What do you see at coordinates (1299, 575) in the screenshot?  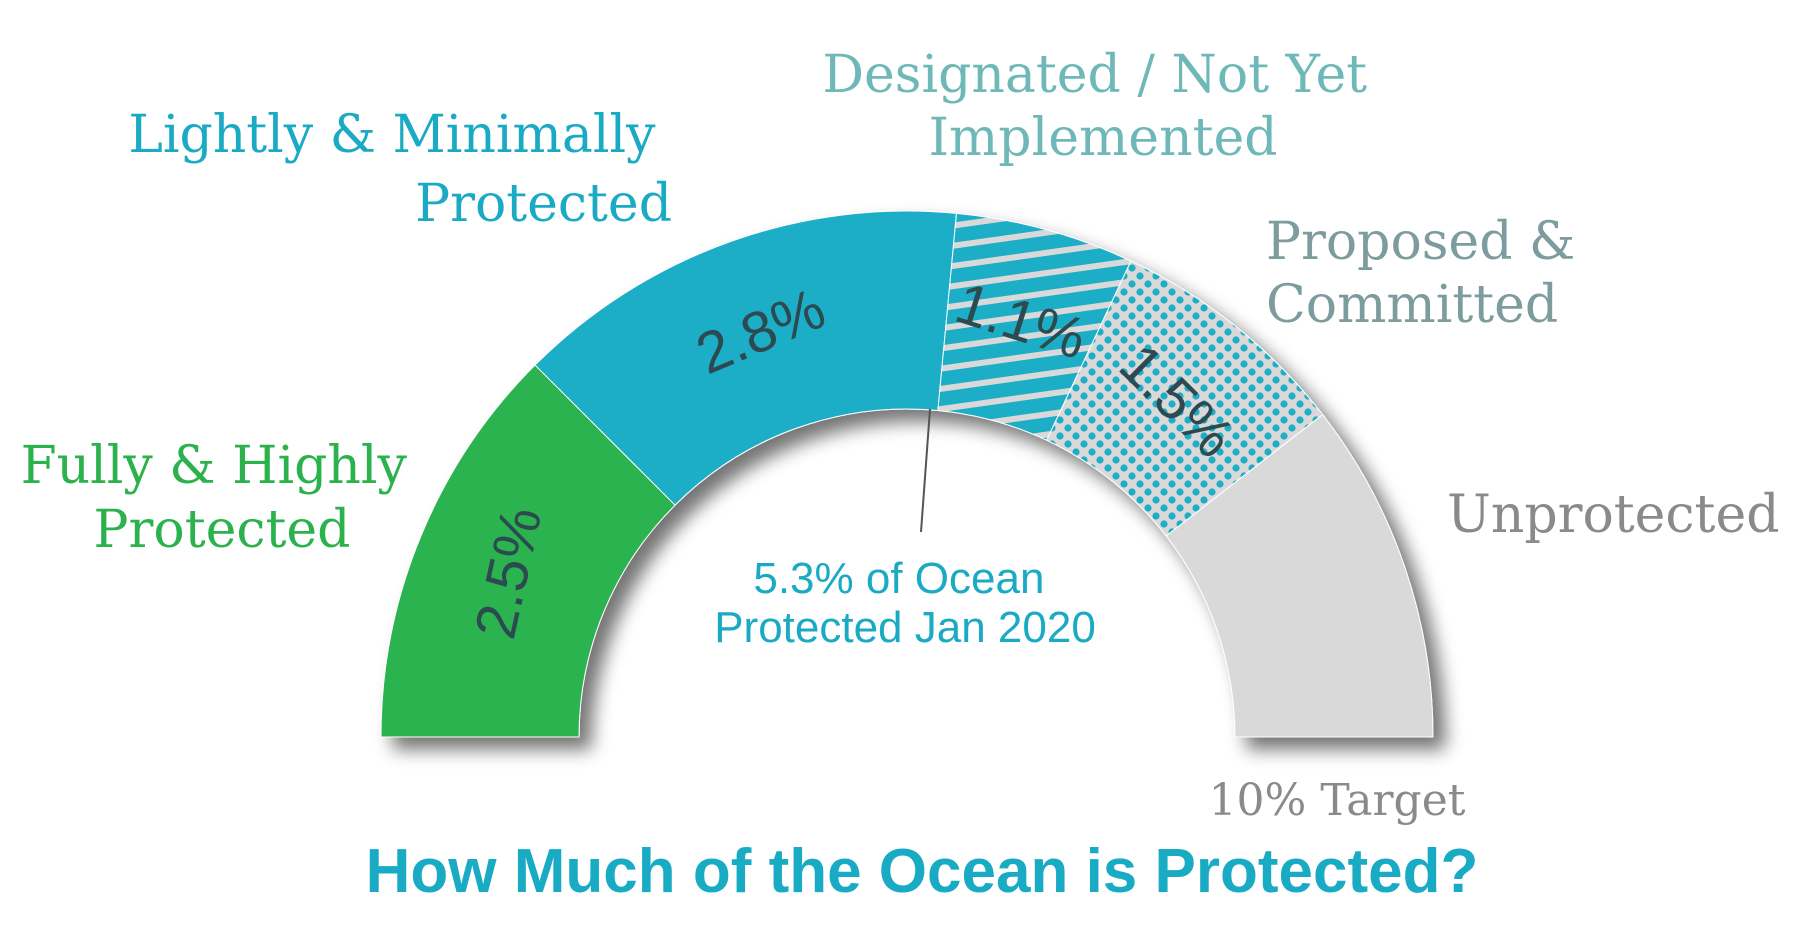 I see `segment-unprotected` at bounding box center [1299, 575].